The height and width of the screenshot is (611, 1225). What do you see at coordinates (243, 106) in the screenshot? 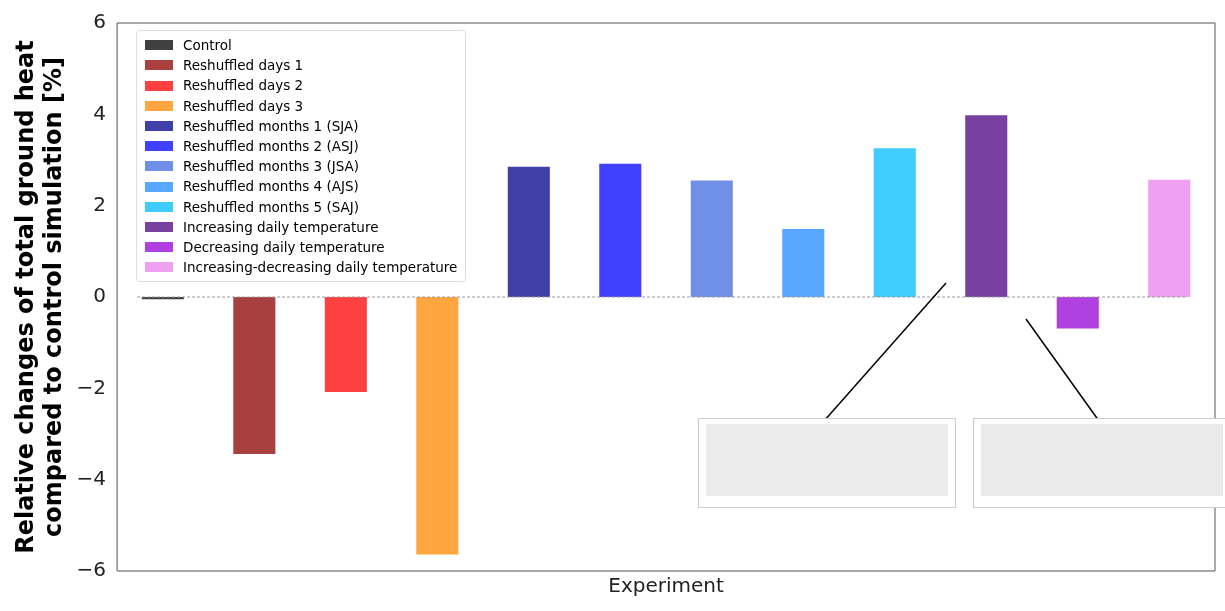
I see `legend-label: Reshuffled days 3` at bounding box center [243, 106].